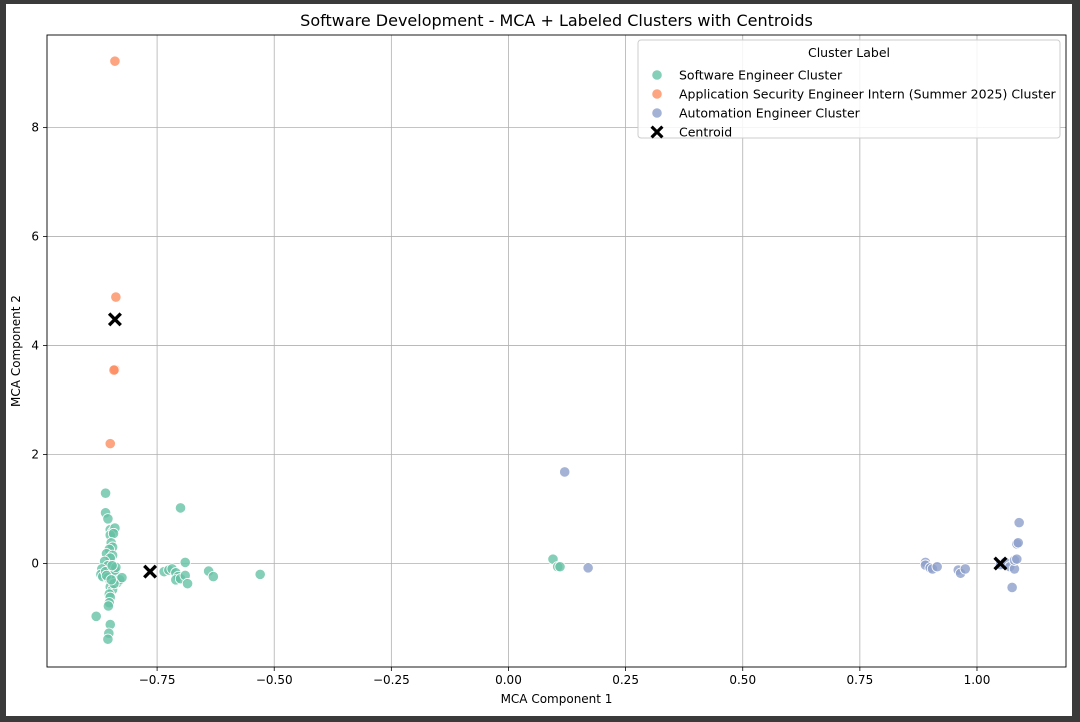 The height and width of the screenshot is (722, 1080). What do you see at coordinates (16, 351) in the screenshot?
I see `y-axis-label: MCA Component 2` at bounding box center [16, 351].